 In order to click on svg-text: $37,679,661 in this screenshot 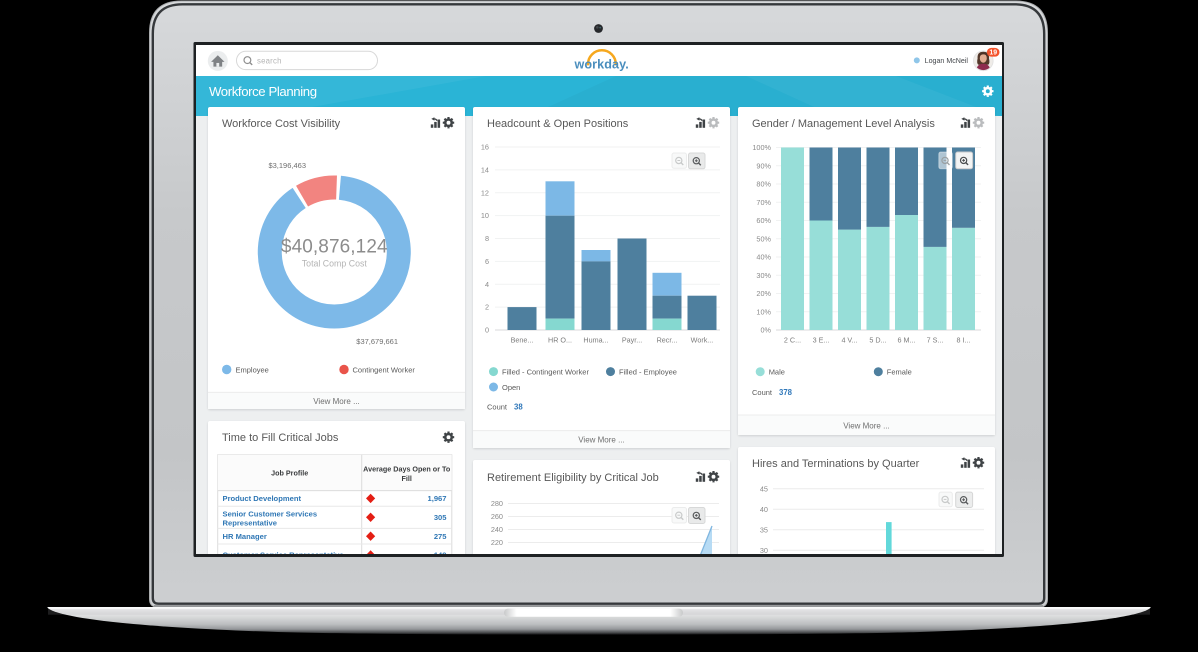, I will do `click(377, 341)`.